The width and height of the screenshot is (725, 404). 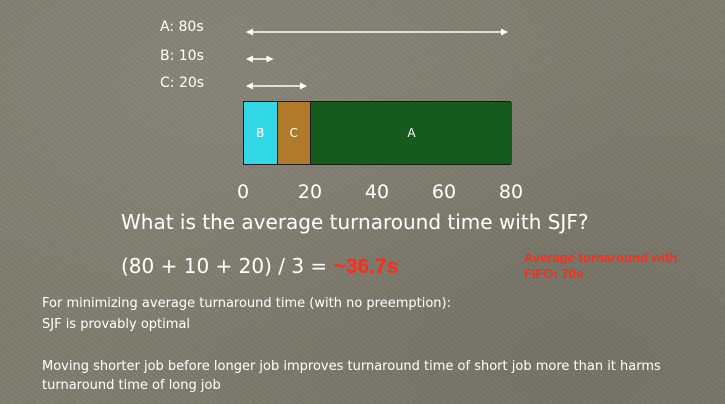 What do you see at coordinates (511, 192) in the screenshot?
I see `tick-label-80: 80` at bounding box center [511, 192].